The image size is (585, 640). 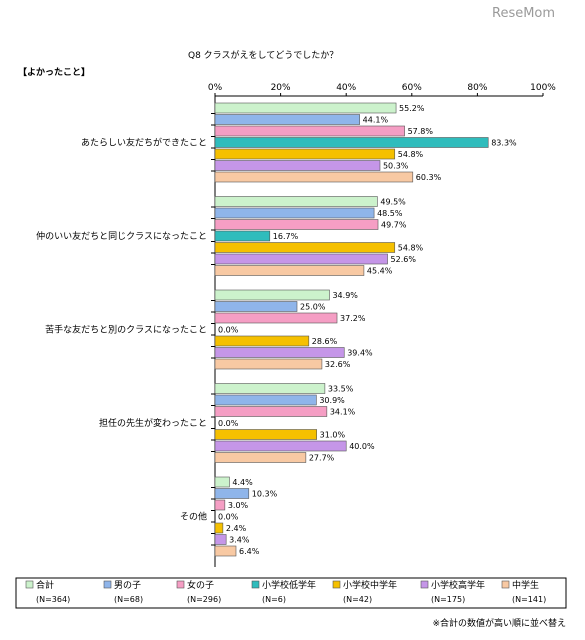 What do you see at coordinates (242, 482) in the screenshot?
I see `data-label: 4.4%` at bounding box center [242, 482].